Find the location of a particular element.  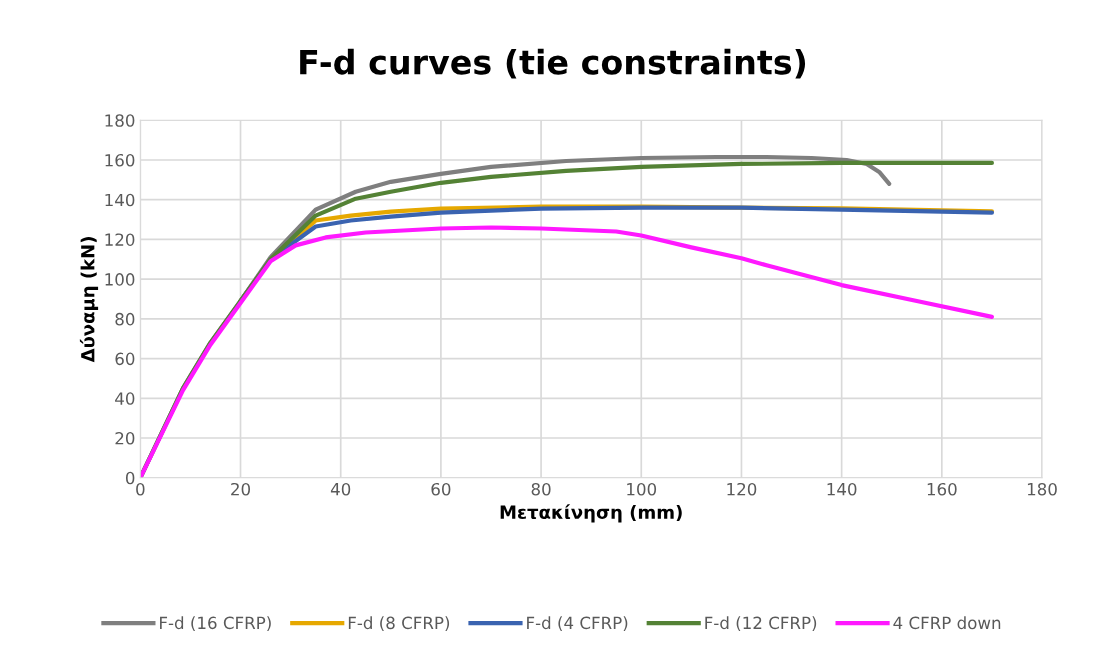

x-tick-label: 60 is located at coordinates (441, 489).